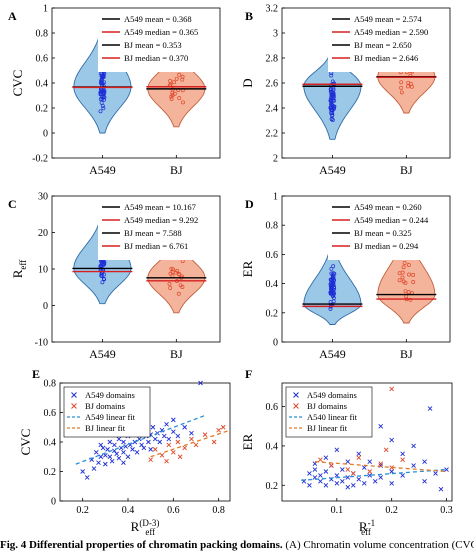 Image resolution: width=474 pixels, height=553 pixels. What do you see at coordinates (82, 510) in the screenshot?
I see `panel-e-xtick-label: 0.2` at bounding box center [82, 510].